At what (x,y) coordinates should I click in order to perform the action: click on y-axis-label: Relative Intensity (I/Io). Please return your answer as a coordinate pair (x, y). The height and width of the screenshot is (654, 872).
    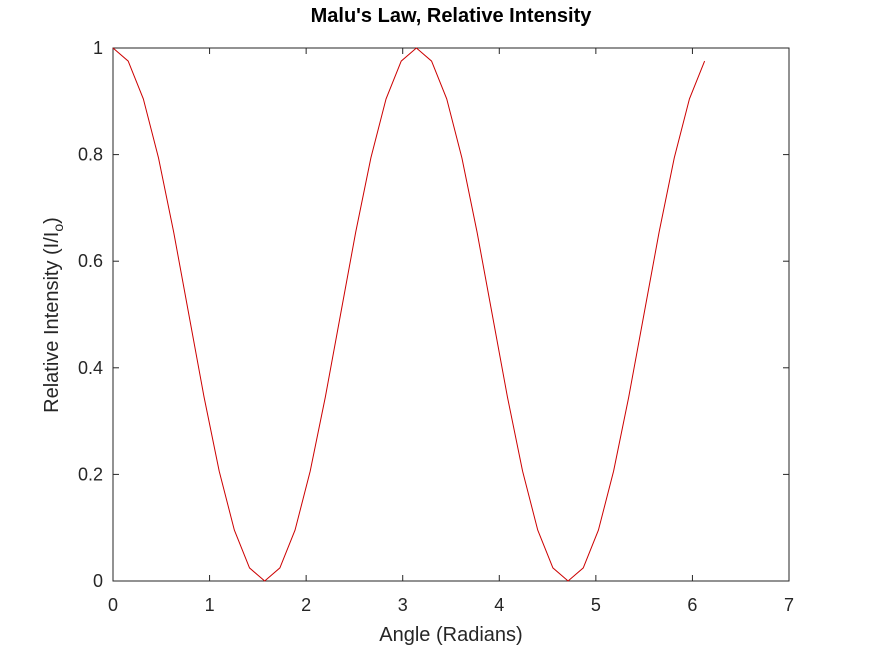
    Looking at the image, I should click on (53, 315).